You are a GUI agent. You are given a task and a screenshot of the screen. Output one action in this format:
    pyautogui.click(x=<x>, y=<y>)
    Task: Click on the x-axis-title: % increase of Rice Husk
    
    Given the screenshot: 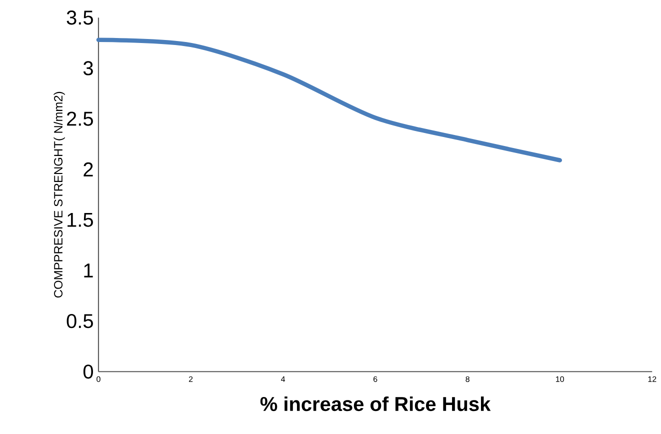 What is the action you would take?
    pyautogui.click(x=375, y=404)
    